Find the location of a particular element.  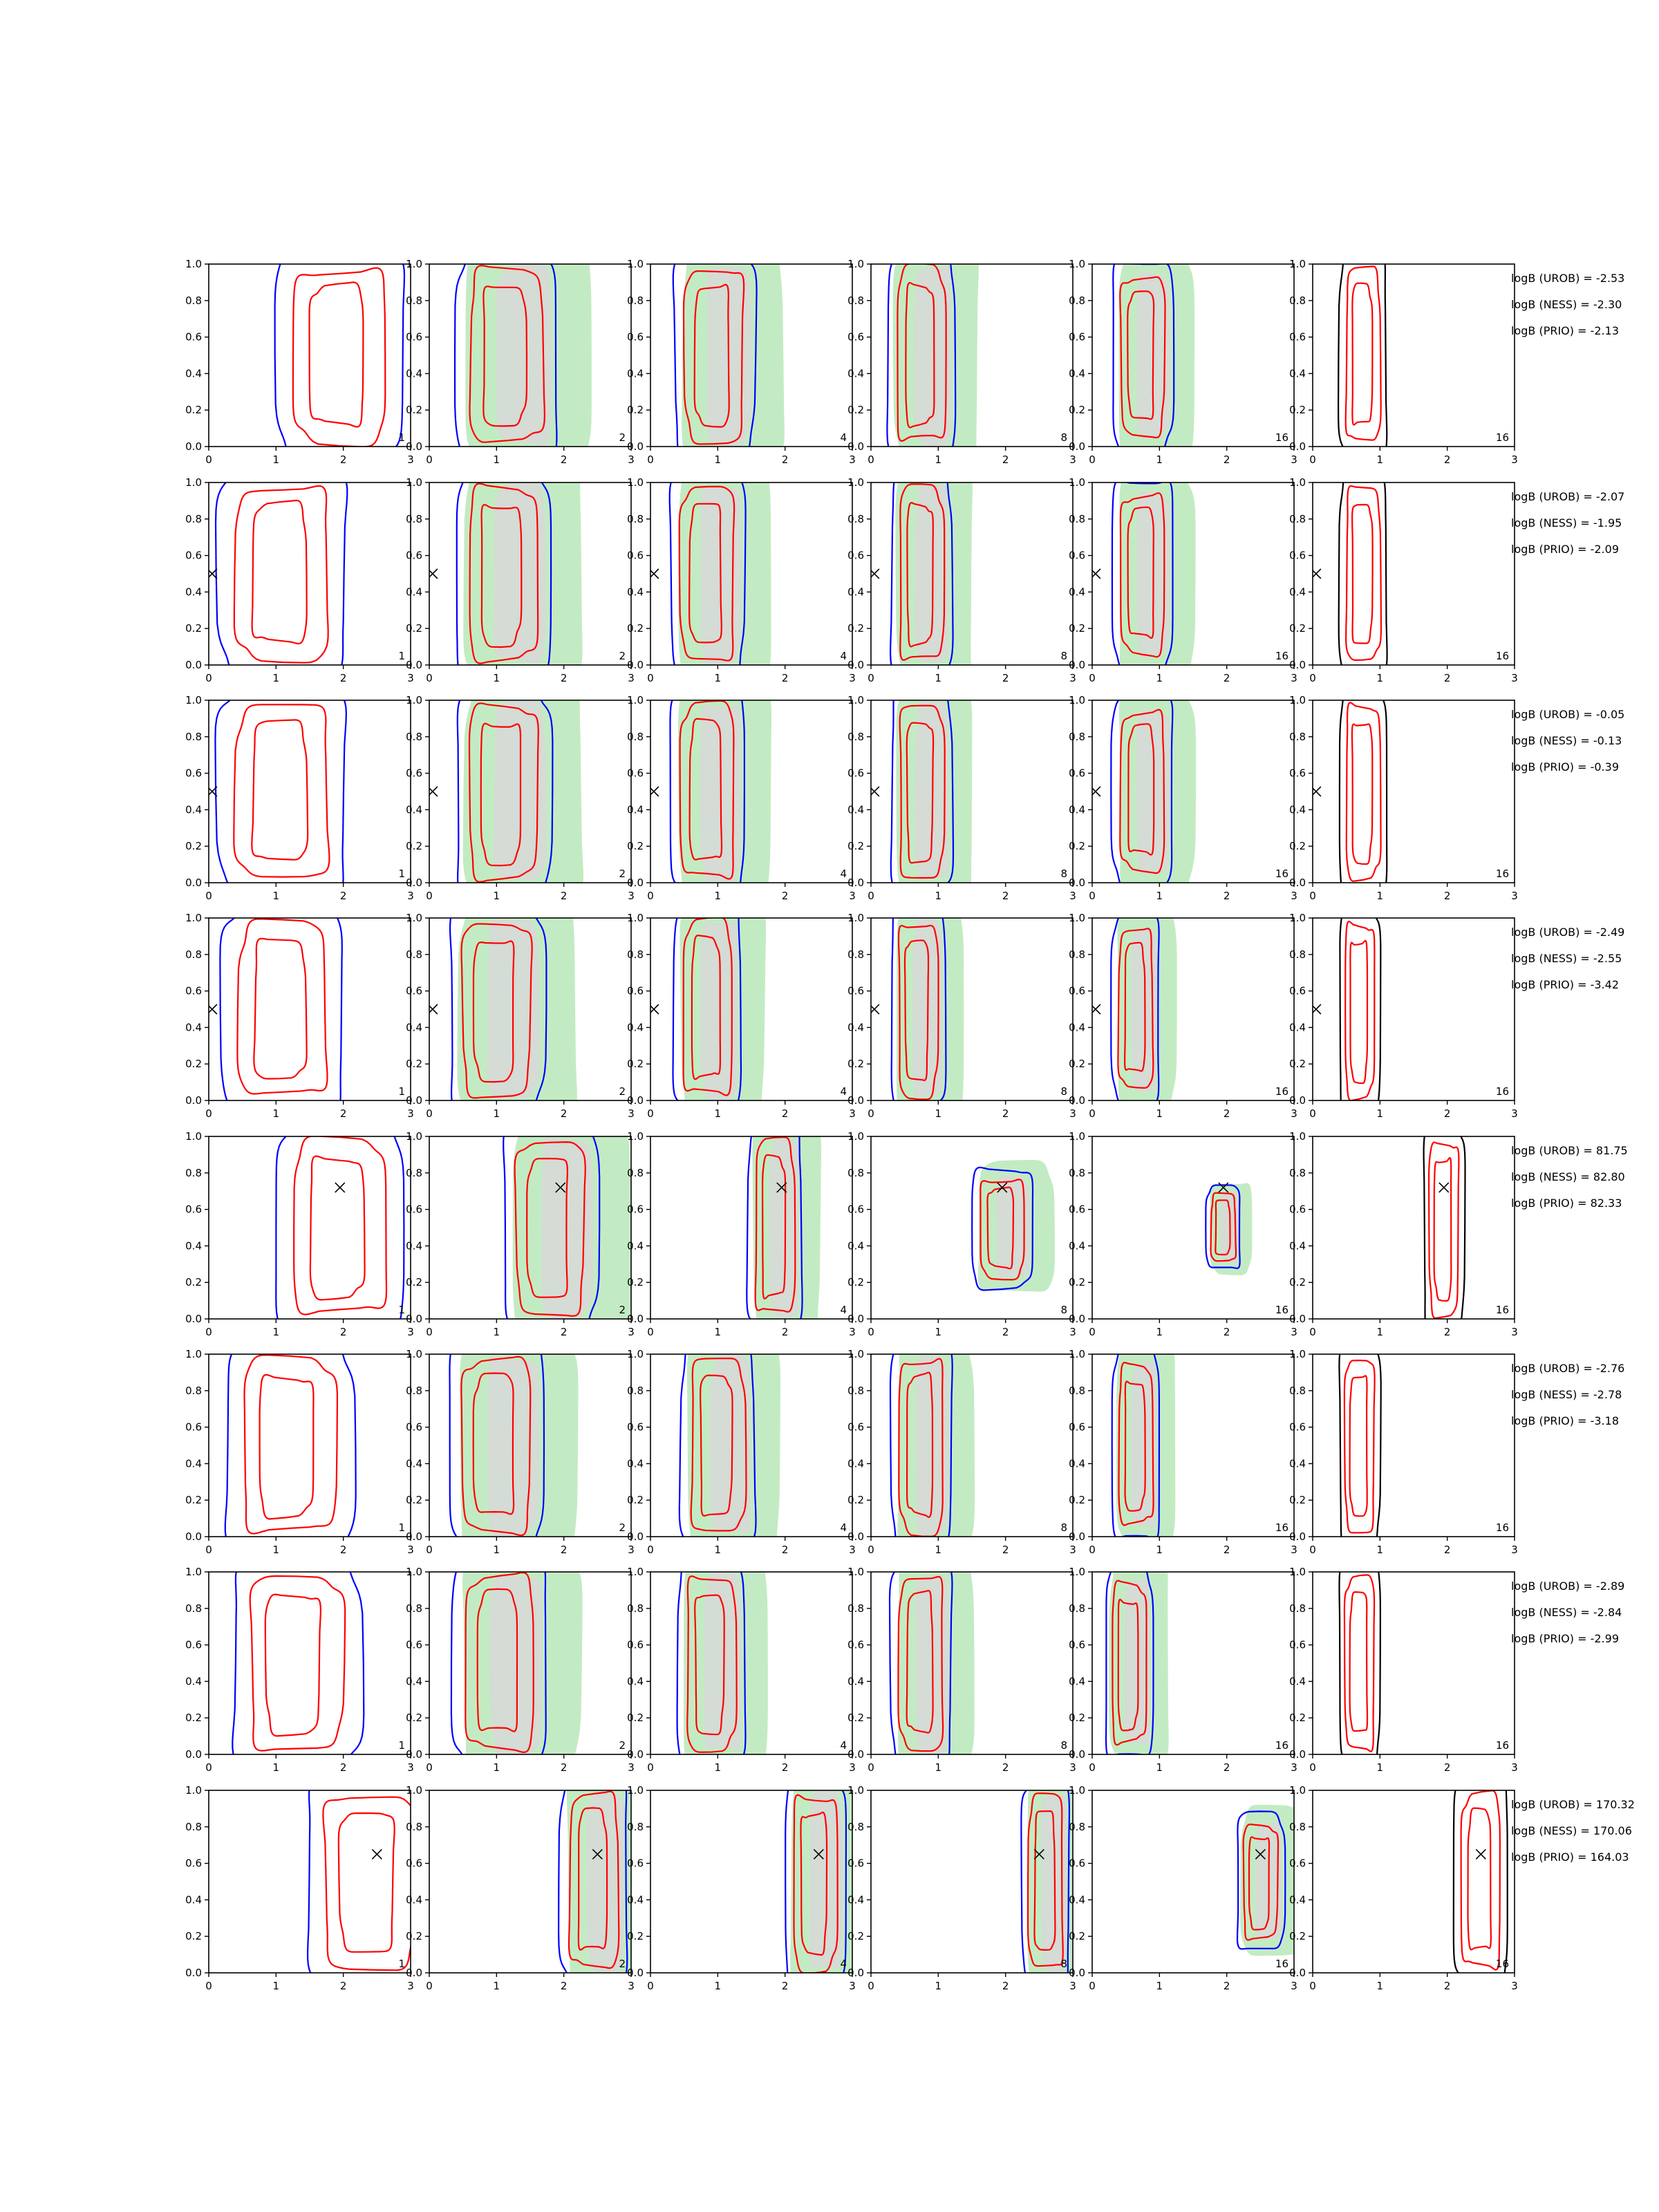

panel-r8-c3: 0.00.20.40.60.81.00 1 2 34 is located at coordinates (742, 1888).